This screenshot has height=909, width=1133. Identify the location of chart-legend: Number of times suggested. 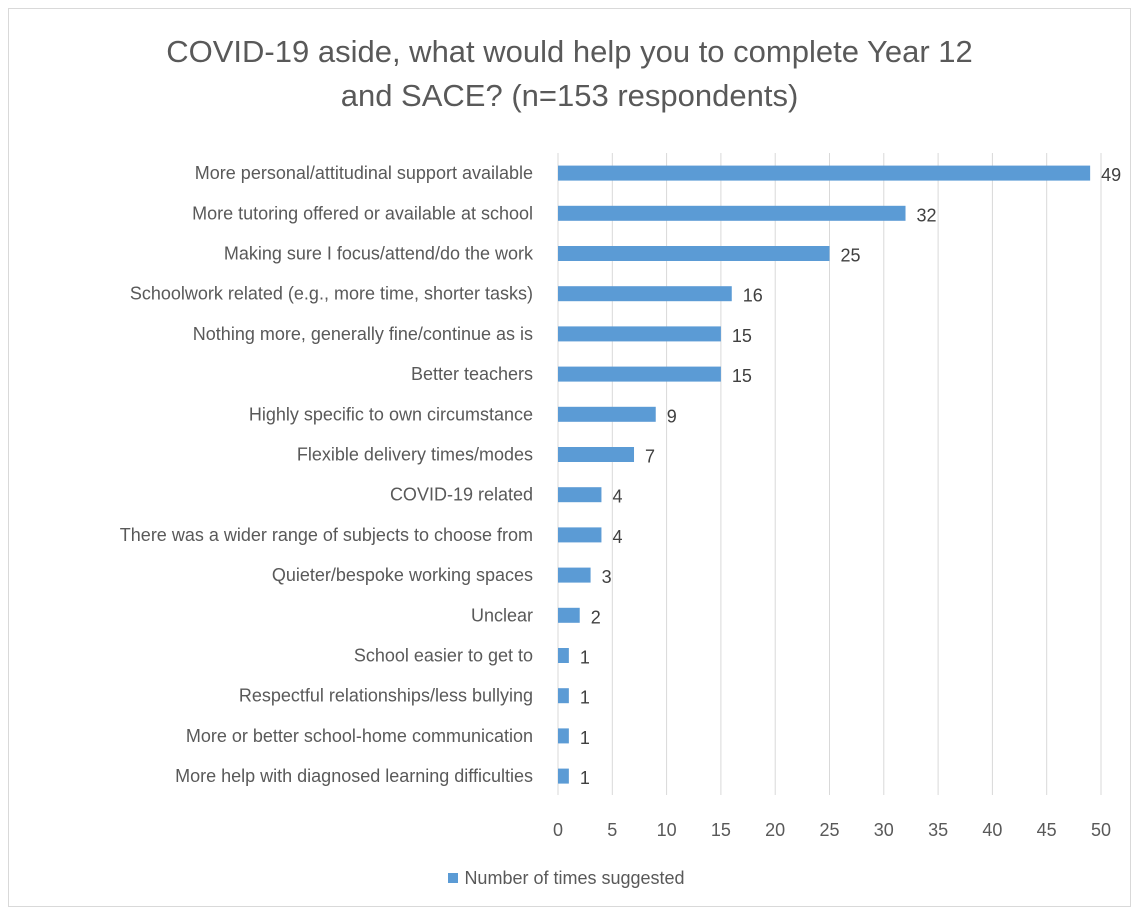
(566, 878).